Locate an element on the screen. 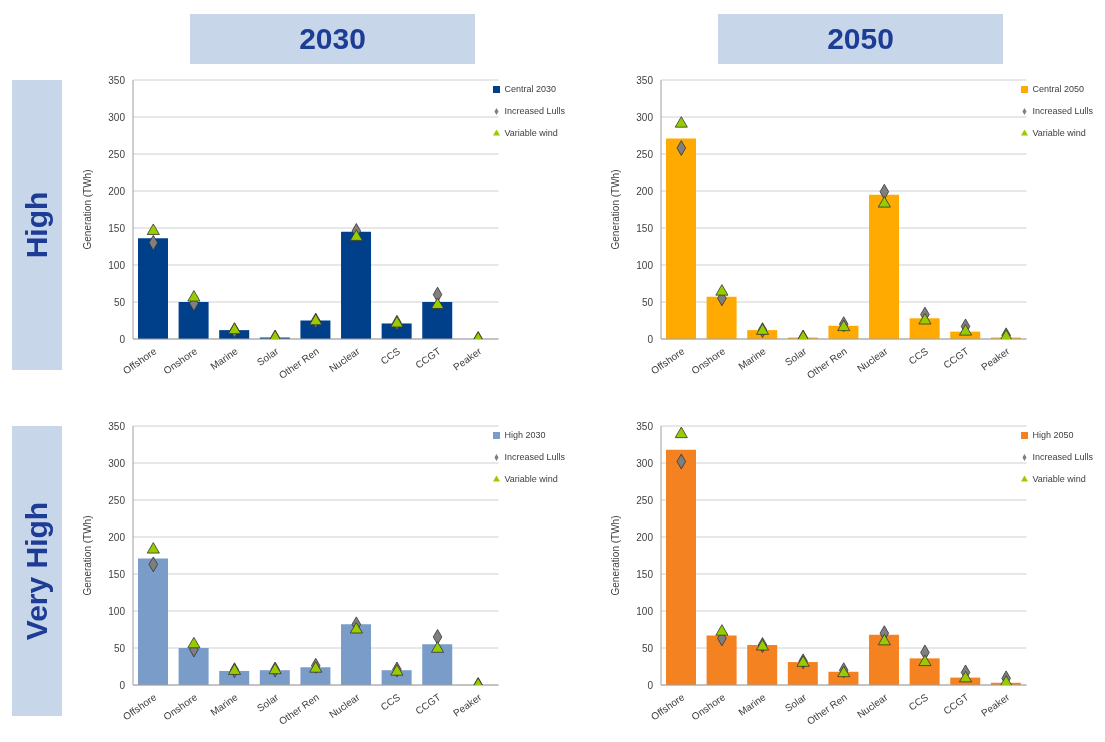 This screenshot has width=1105, height=742. legend-label: Central 2050 is located at coordinates (1058, 89).